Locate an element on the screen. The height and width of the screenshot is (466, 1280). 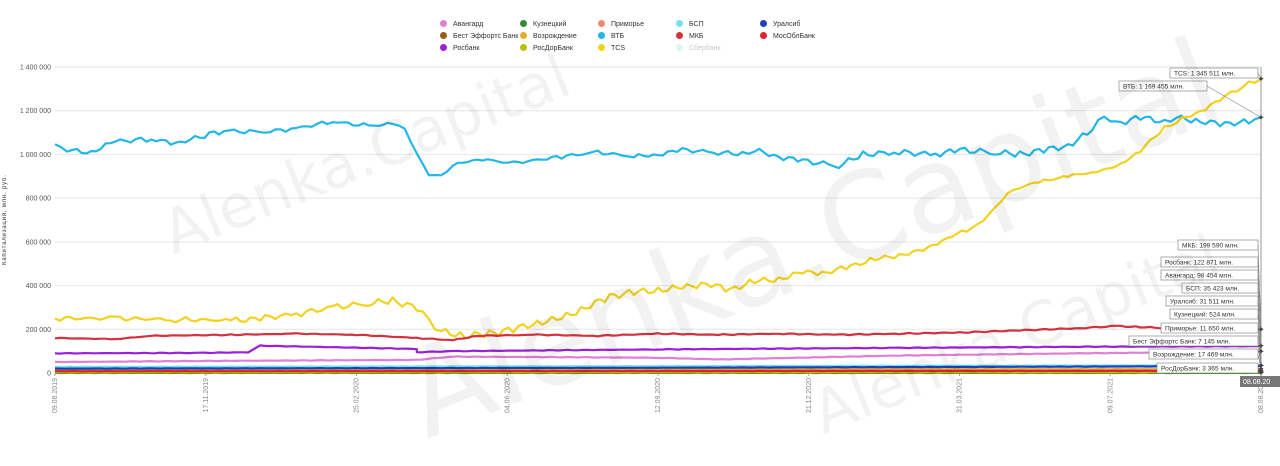
end-value-label: РосДорБанк: 3 365 млн. is located at coordinates (1209, 368).